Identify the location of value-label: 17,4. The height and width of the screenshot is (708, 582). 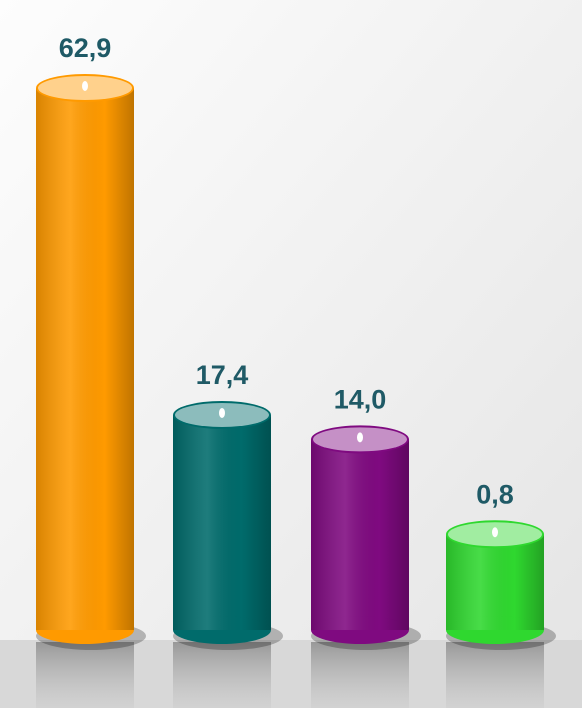
(222, 375).